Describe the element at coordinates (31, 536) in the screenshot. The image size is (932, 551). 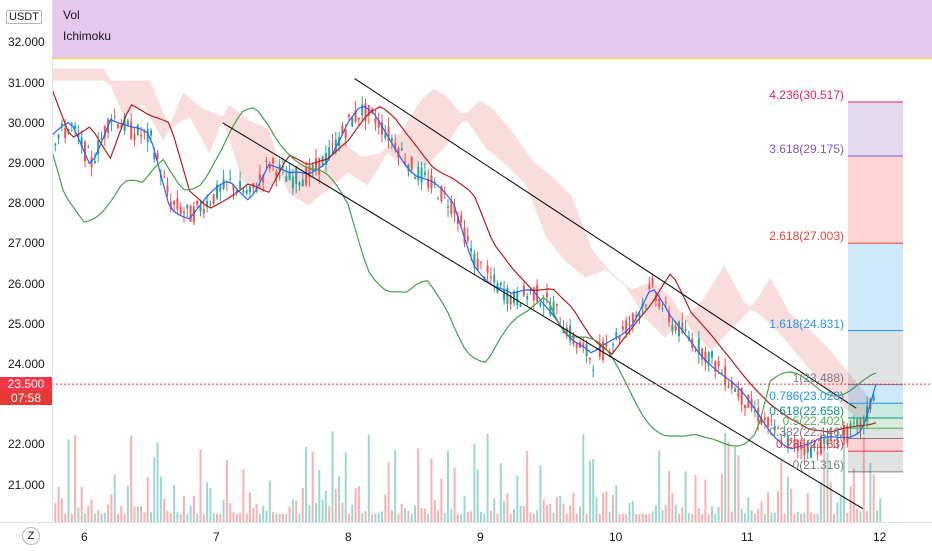
I see `reset-zoom-button: Z` at that location.